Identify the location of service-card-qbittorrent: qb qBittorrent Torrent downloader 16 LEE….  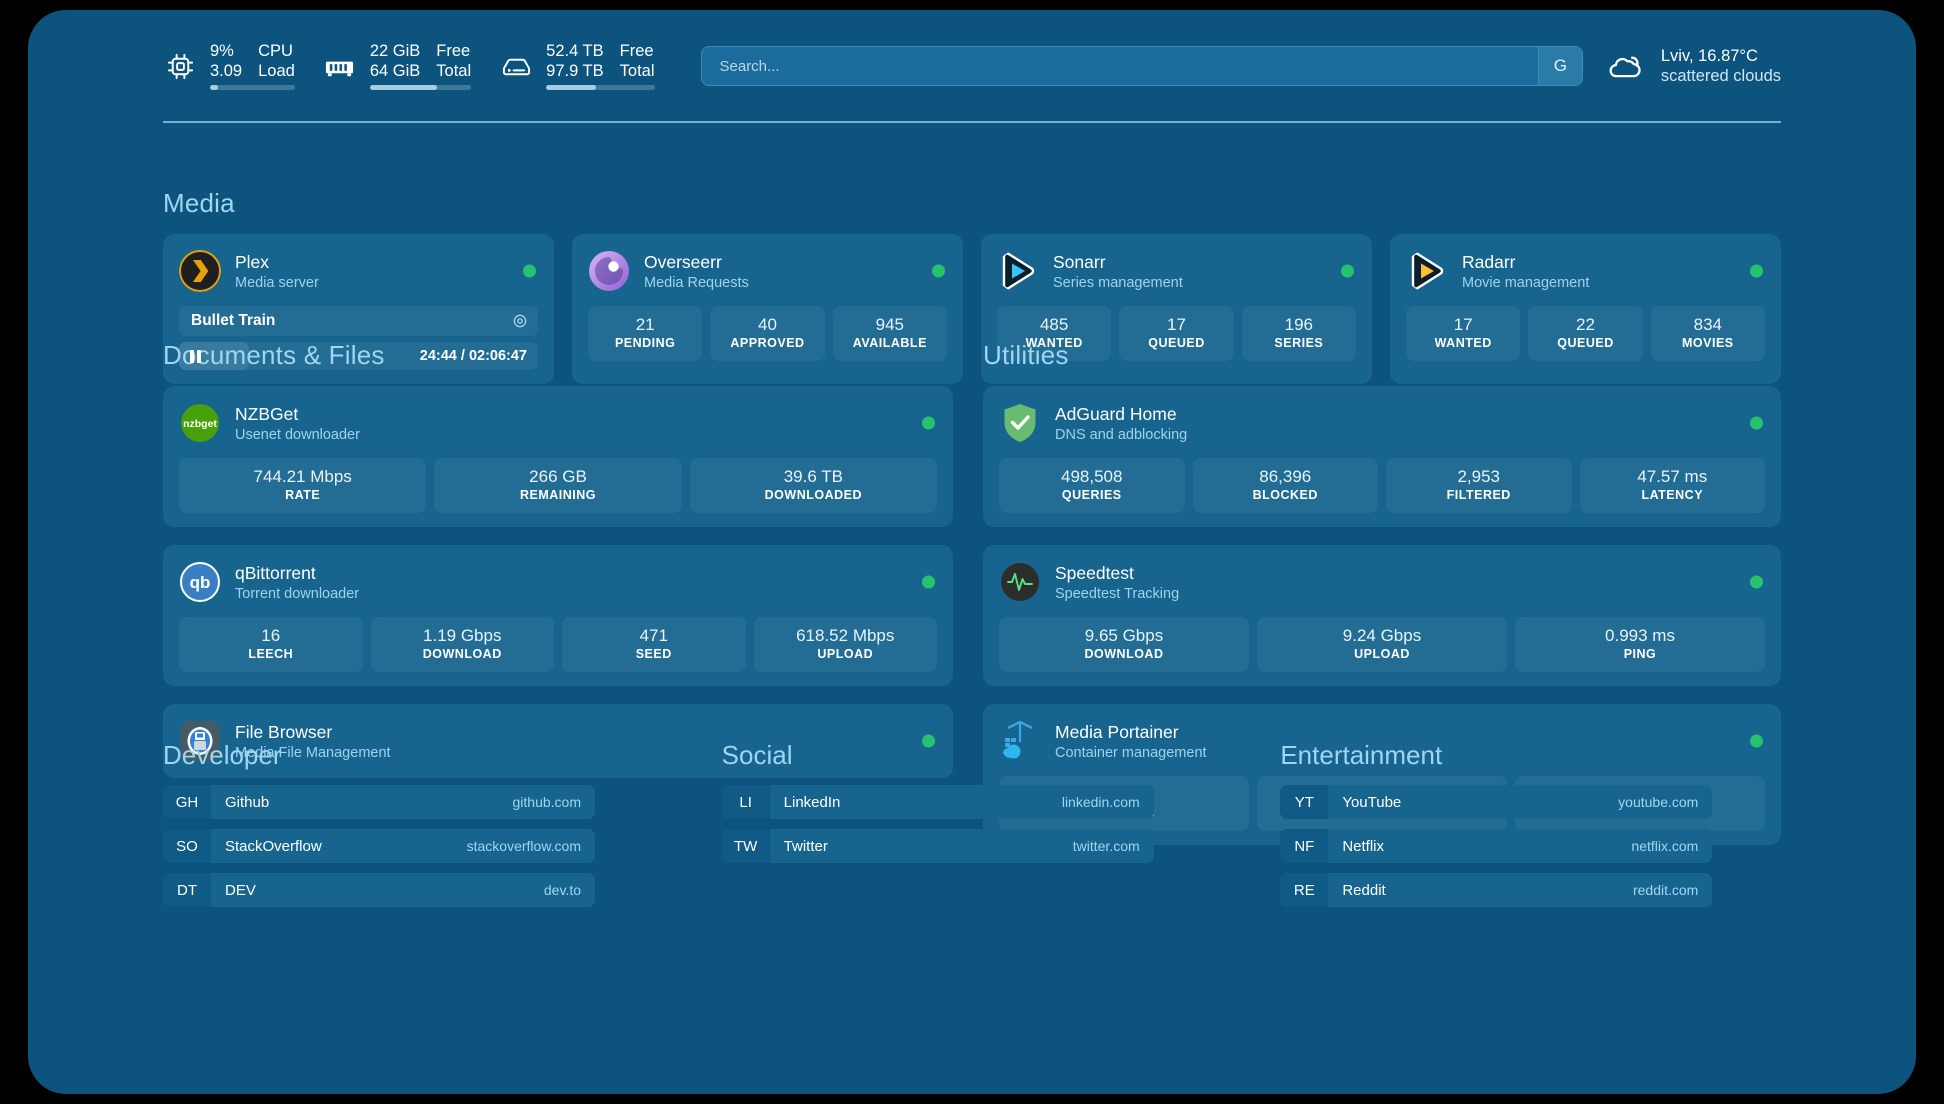
(558, 615).